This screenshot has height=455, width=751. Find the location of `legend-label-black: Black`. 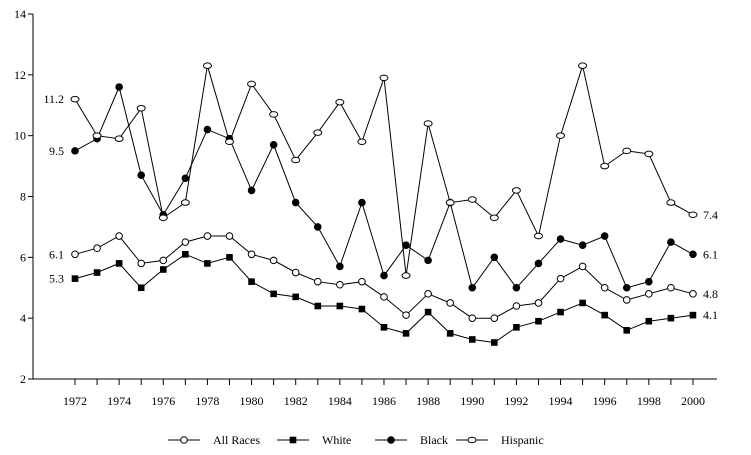

legend-label-black: Black is located at coordinates (434, 440).